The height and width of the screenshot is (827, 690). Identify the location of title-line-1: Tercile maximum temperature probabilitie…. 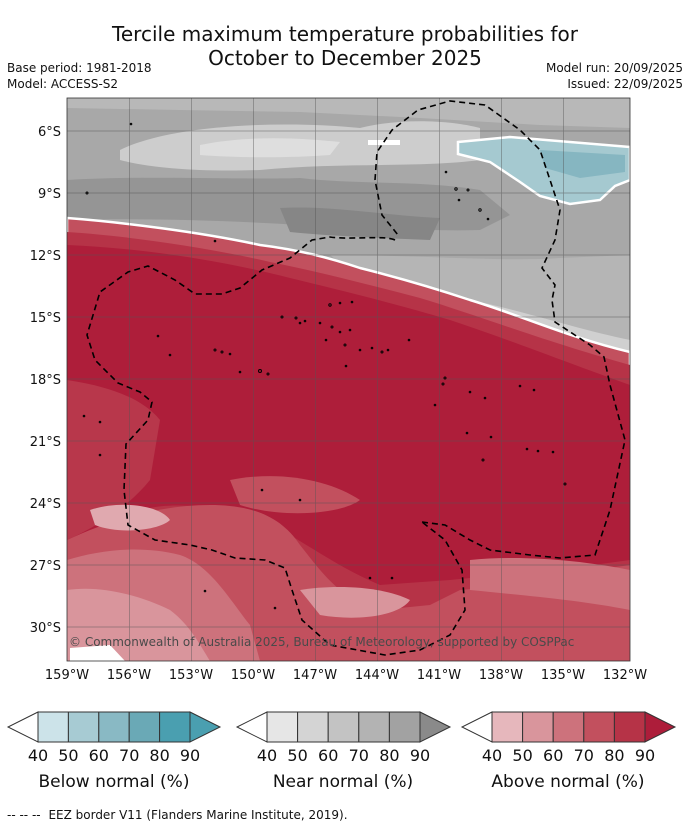
(345, 34).